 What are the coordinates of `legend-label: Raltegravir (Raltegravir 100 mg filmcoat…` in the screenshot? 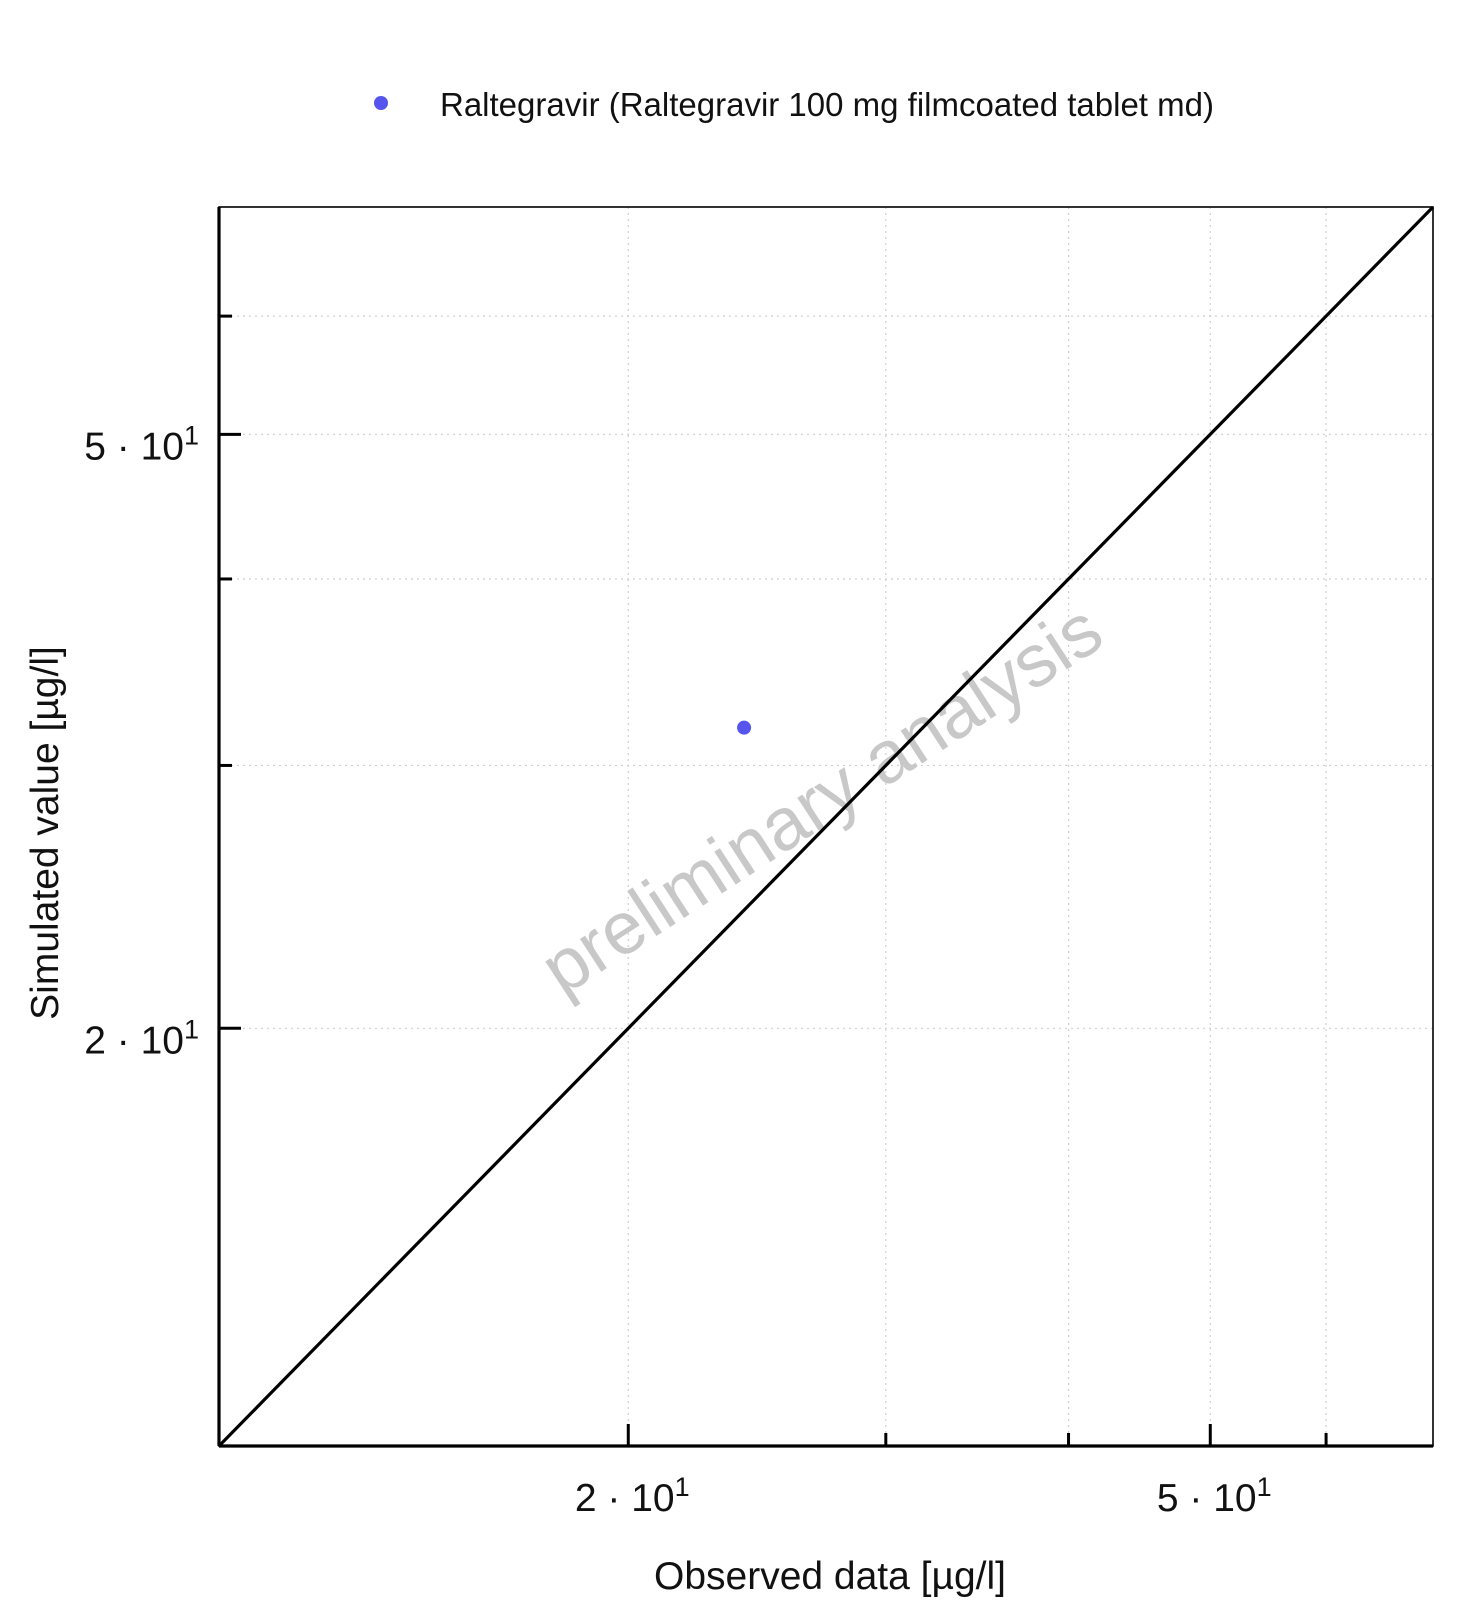 It's located at (827, 104).